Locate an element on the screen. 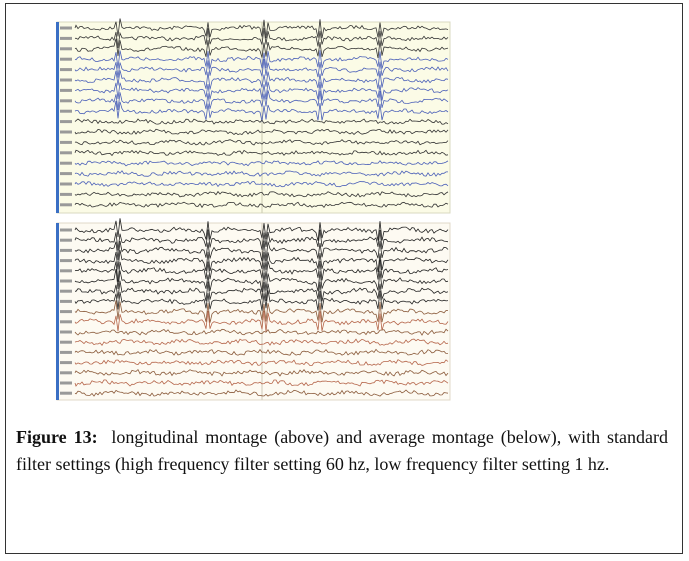 This screenshot has height=561, width=689. figure-label: Figure 13: is located at coordinates (57, 437).